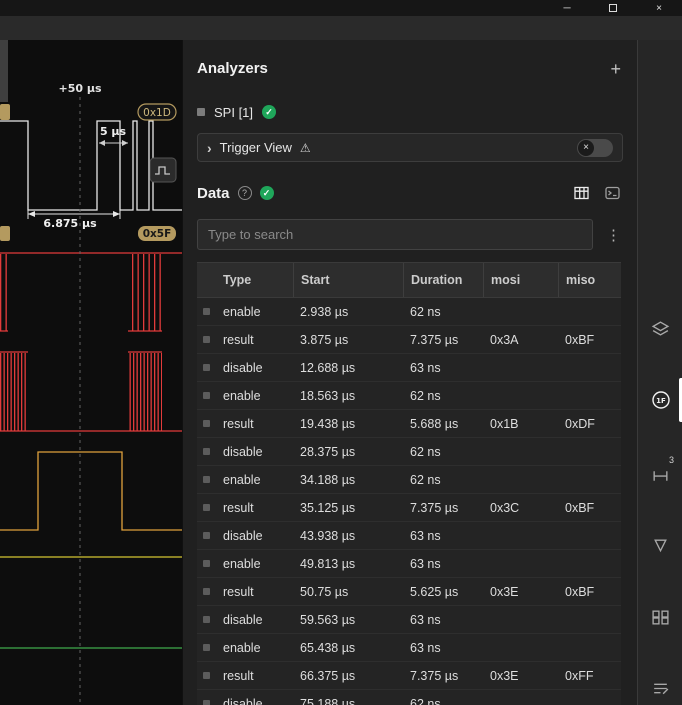 The height and width of the screenshot is (705, 682). Describe the element at coordinates (660, 474) in the screenshot. I see `sidebar-item-measurements: 3` at that location.